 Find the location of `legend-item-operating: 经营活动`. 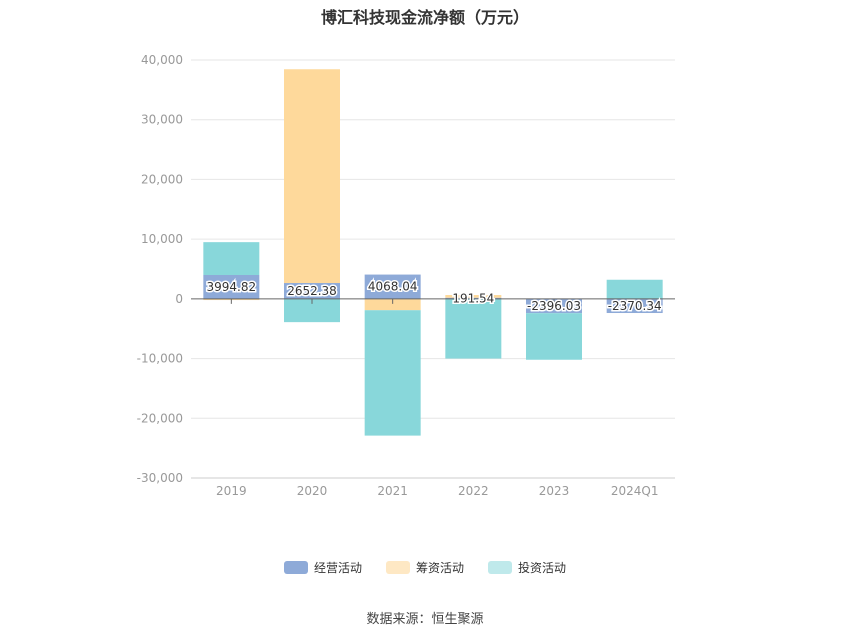

legend-item-operating: 经营活动 is located at coordinates (322, 567).